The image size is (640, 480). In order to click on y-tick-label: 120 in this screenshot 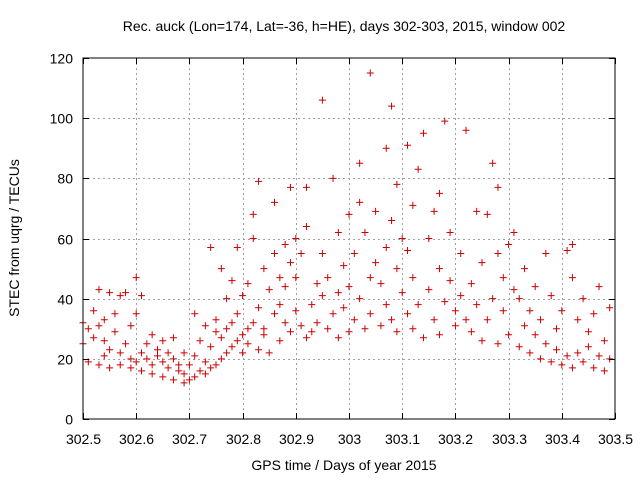, I will do `click(62, 59)`.